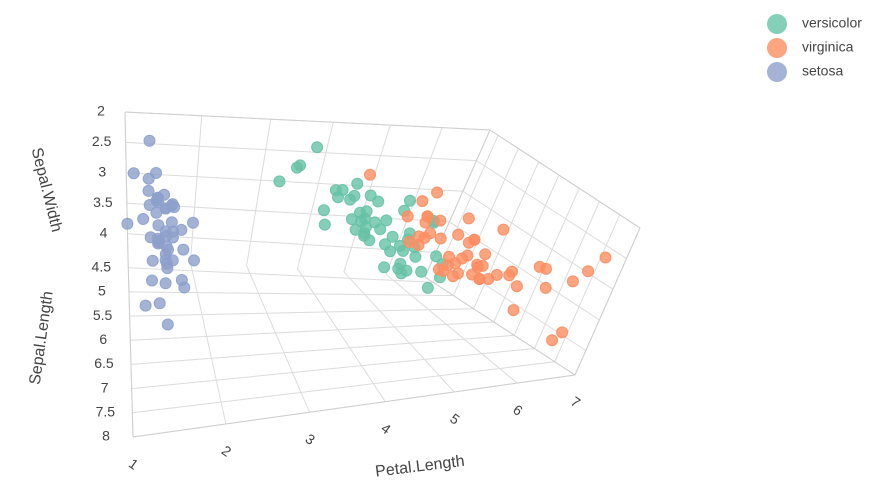 The width and height of the screenshot is (869, 491). I want to click on z-tick-label: 6.5, so click(104, 363).